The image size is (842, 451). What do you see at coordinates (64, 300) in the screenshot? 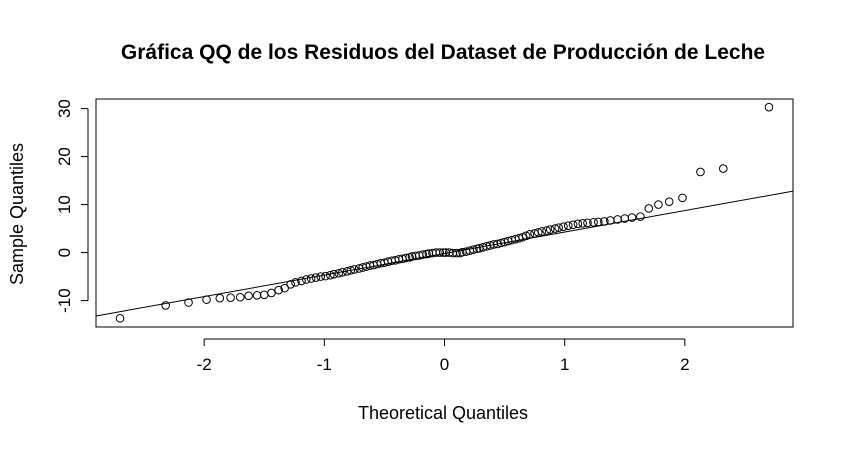
I see `y-tick-label: -10` at bounding box center [64, 300].